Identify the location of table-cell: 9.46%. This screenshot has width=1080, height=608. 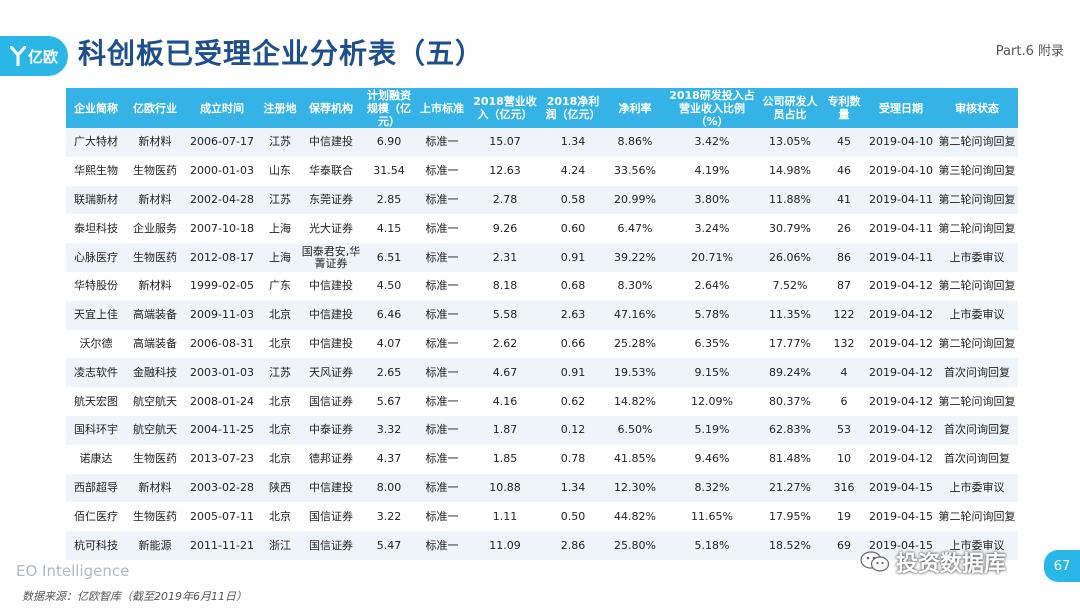
(712, 459).